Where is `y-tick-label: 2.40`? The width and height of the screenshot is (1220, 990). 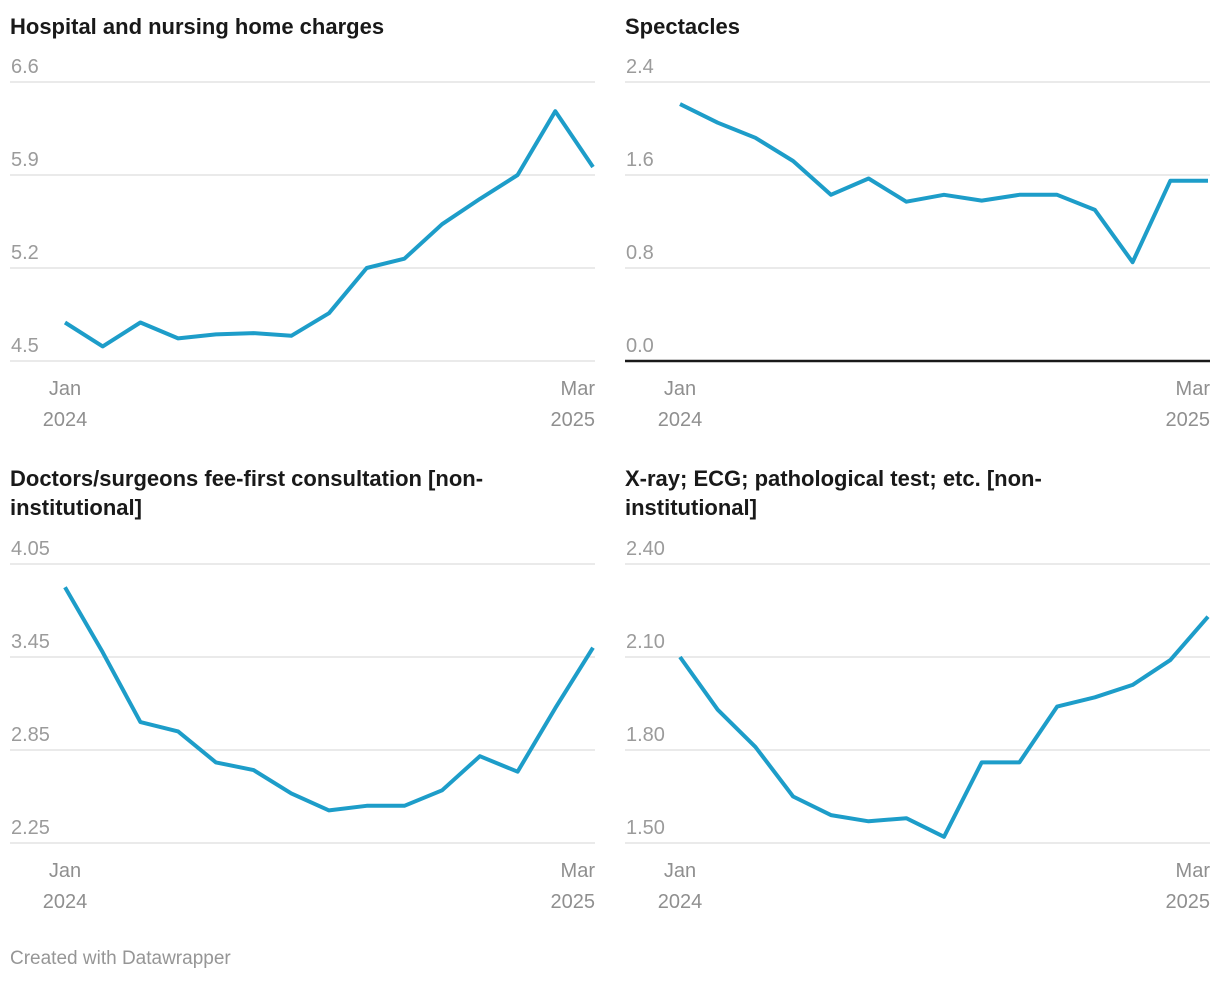 y-tick-label: 2.40 is located at coordinates (645, 549).